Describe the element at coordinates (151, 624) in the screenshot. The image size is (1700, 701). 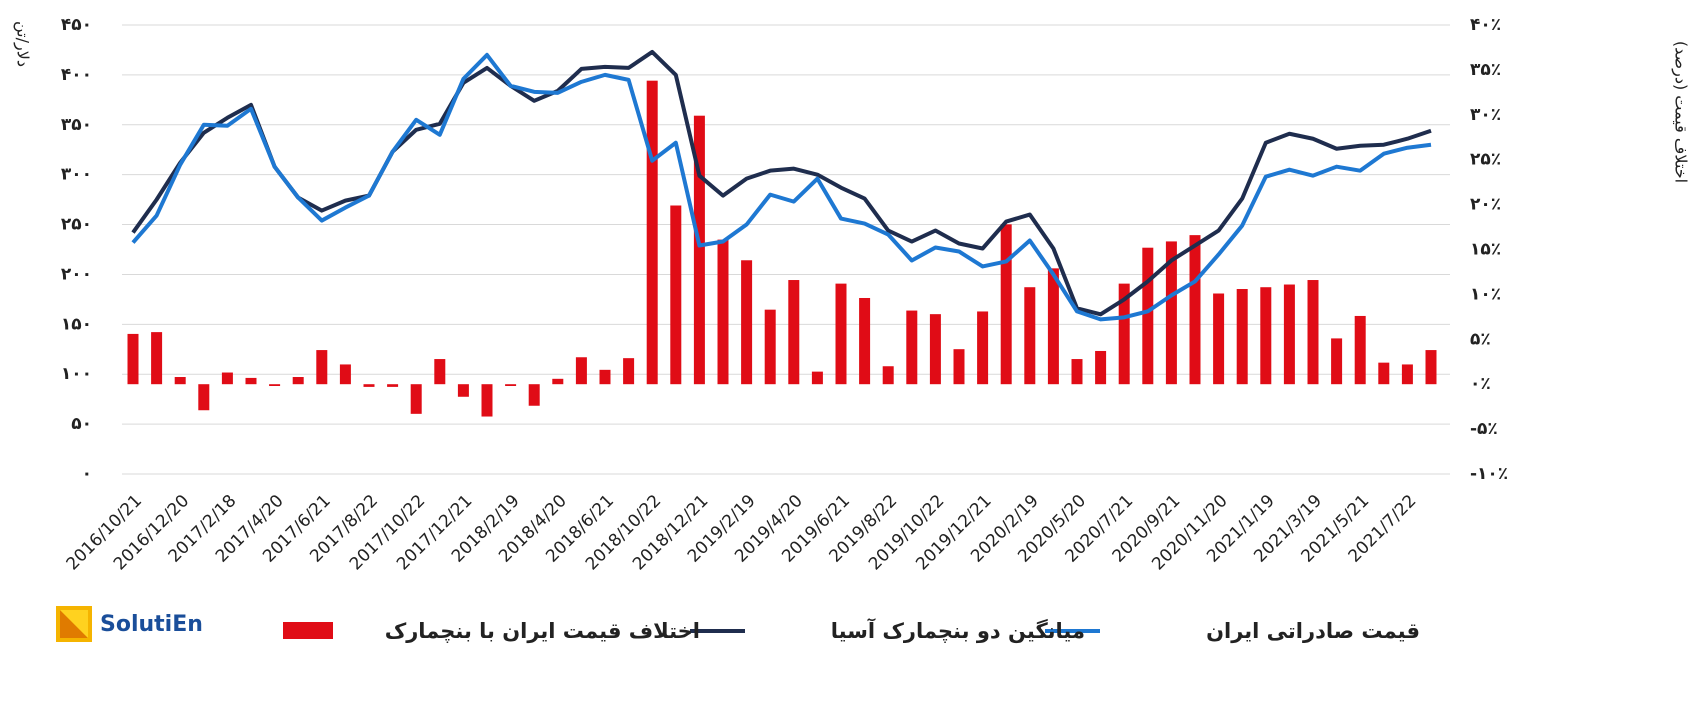
I see `logo-text: SolutiEn` at that location.